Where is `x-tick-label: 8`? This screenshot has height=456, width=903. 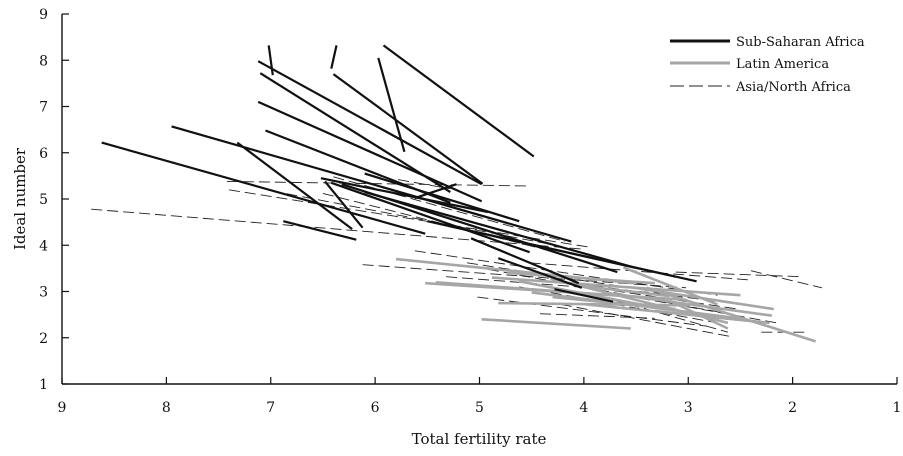
x-tick-label: 8 is located at coordinates (166, 408).